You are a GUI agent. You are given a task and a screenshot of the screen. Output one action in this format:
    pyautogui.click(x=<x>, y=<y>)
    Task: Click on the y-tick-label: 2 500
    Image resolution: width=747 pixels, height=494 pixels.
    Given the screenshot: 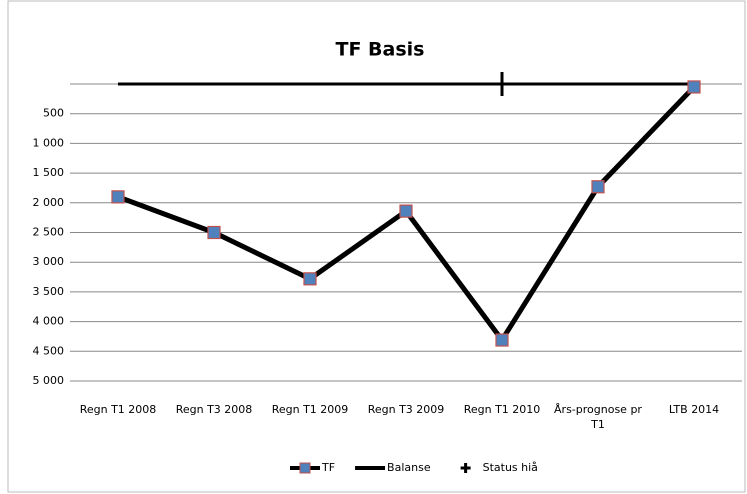 What is the action you would take?
    pyautogui.click(x=49, y=232)
    